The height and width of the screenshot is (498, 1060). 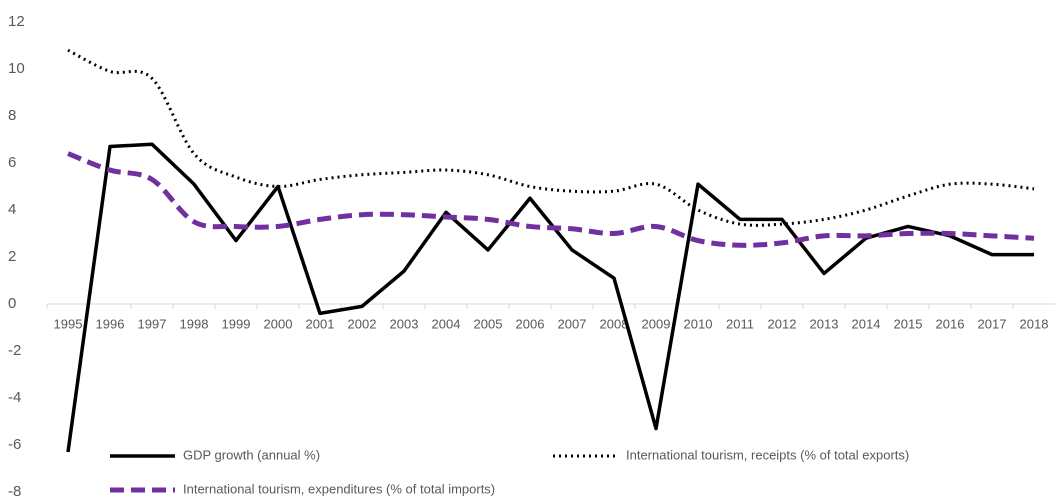 I want to click on x-tick-label: 2008, so click(x=614, y=323).